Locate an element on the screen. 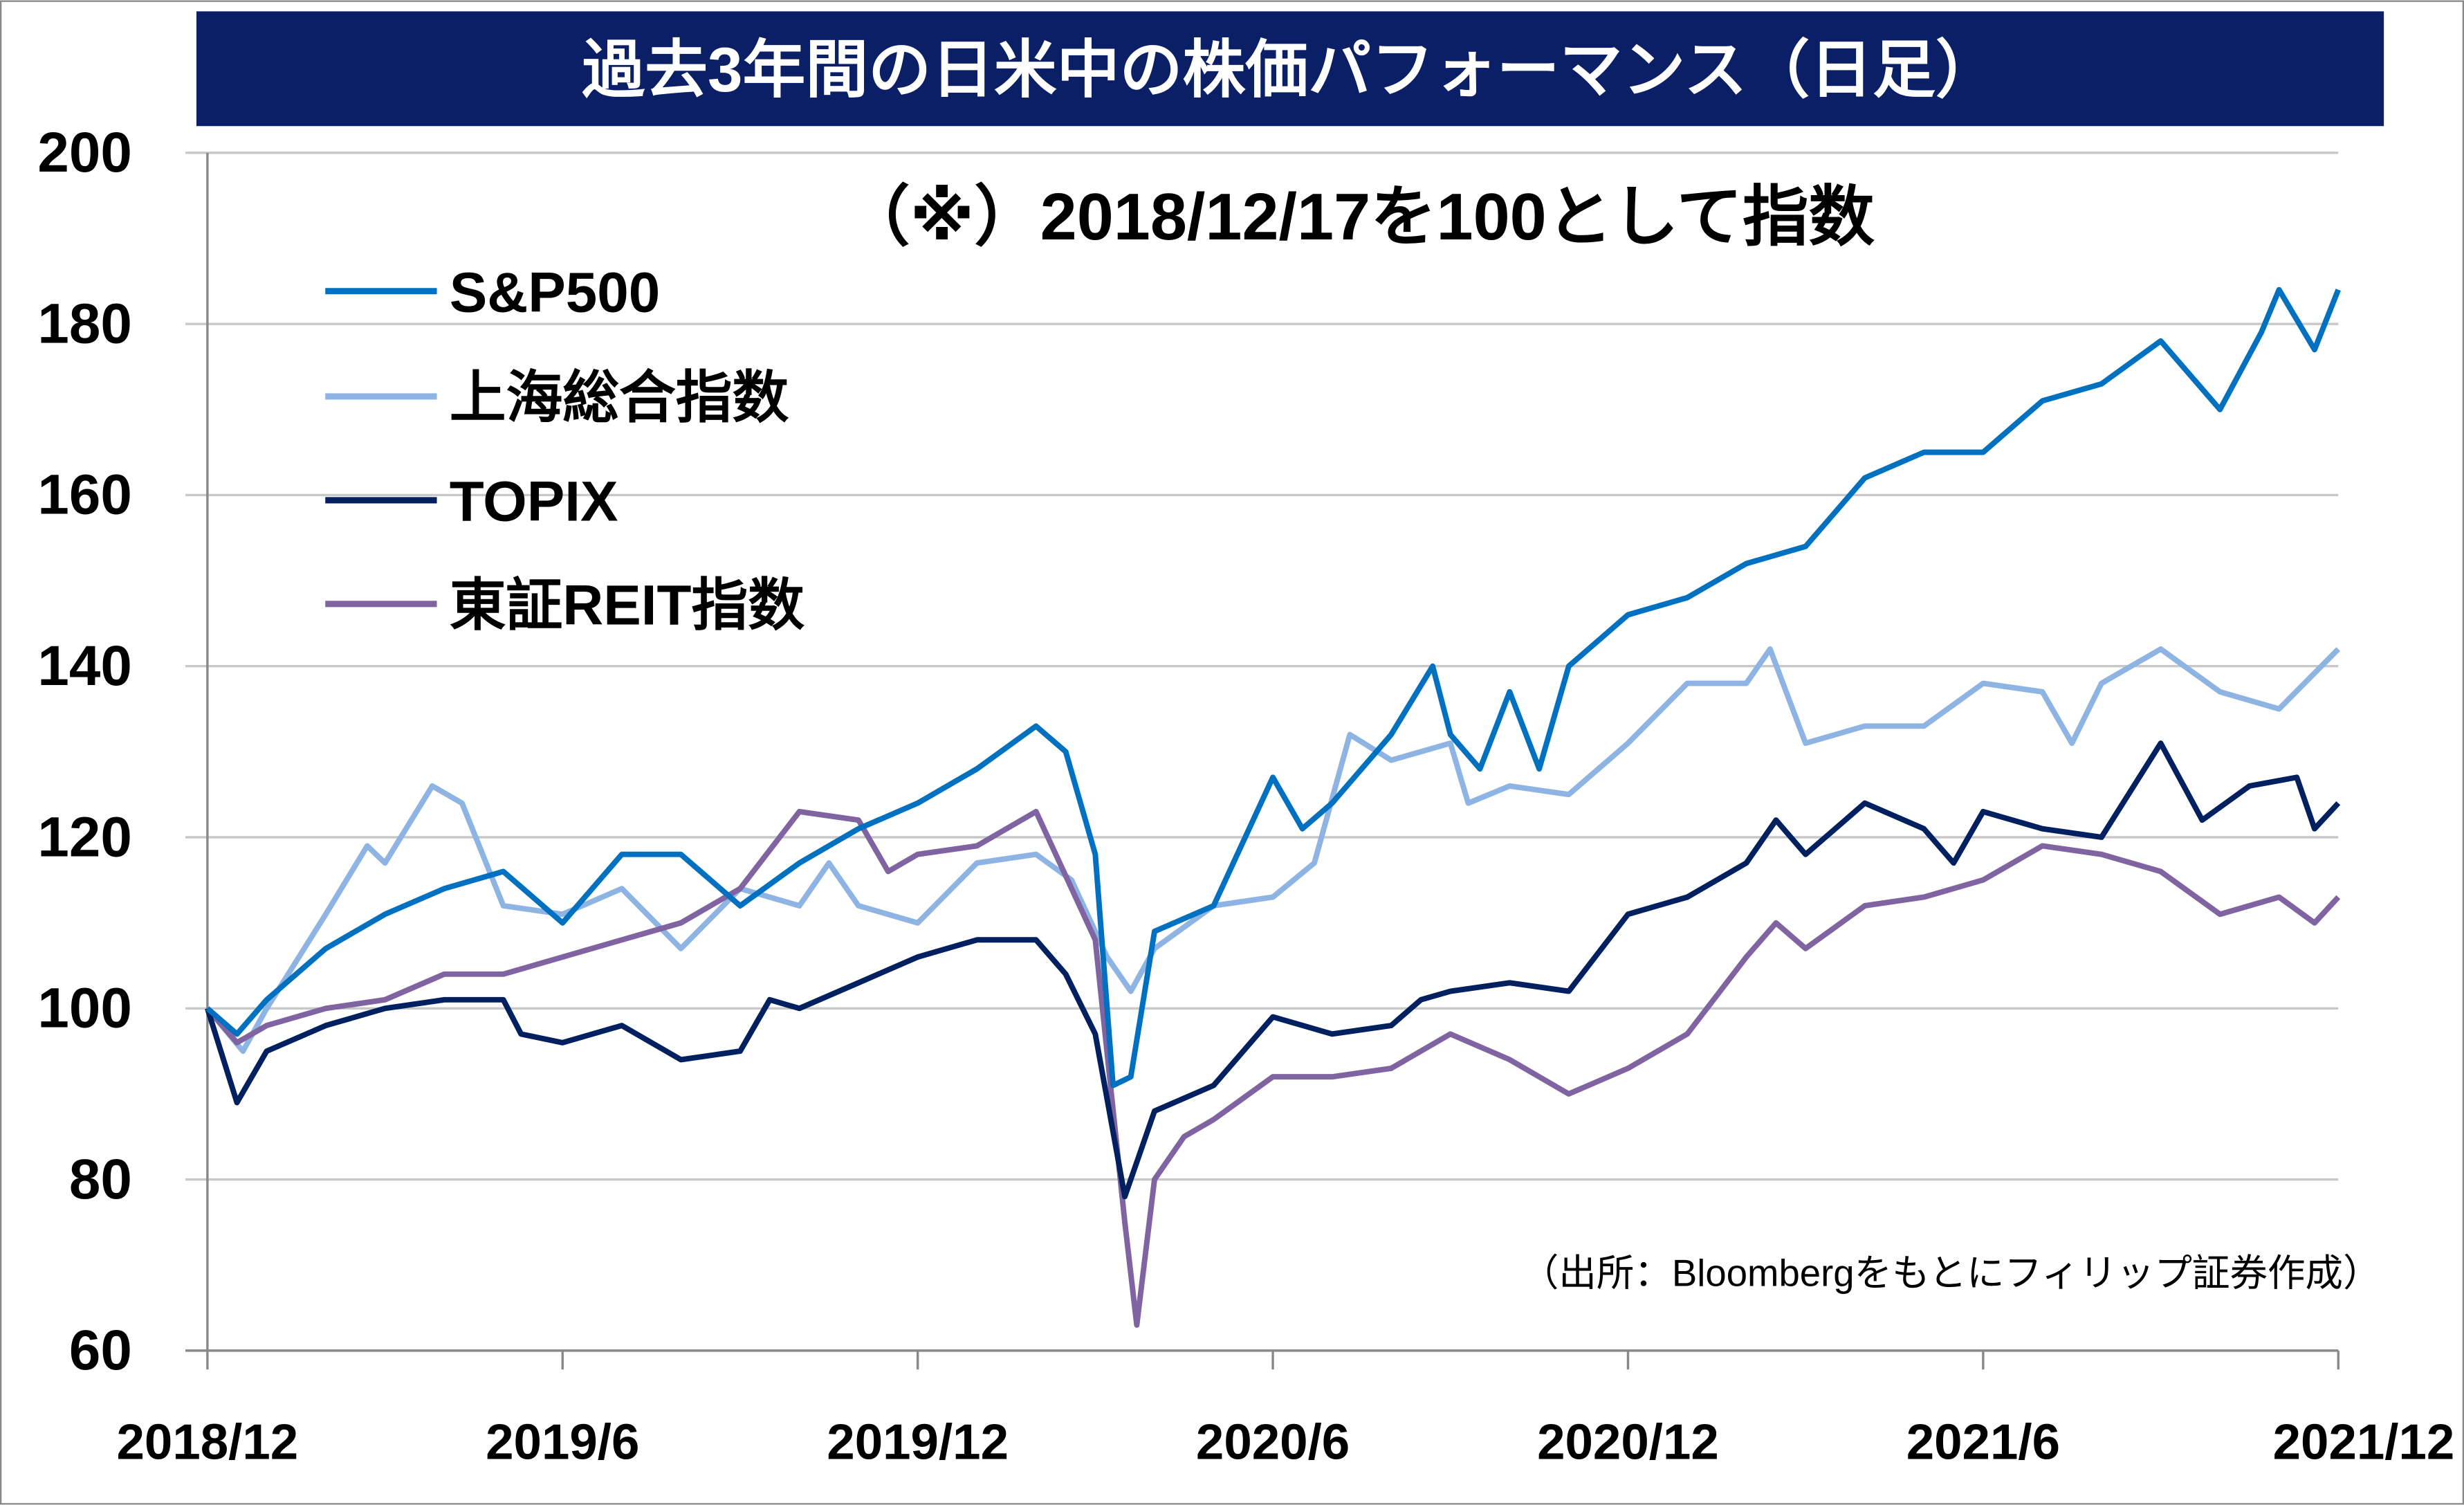 Image resolution: width=2464 pixels, height=1505 pixels. x-tick-label: 2018/12 is located at coordinates (207, 1442).